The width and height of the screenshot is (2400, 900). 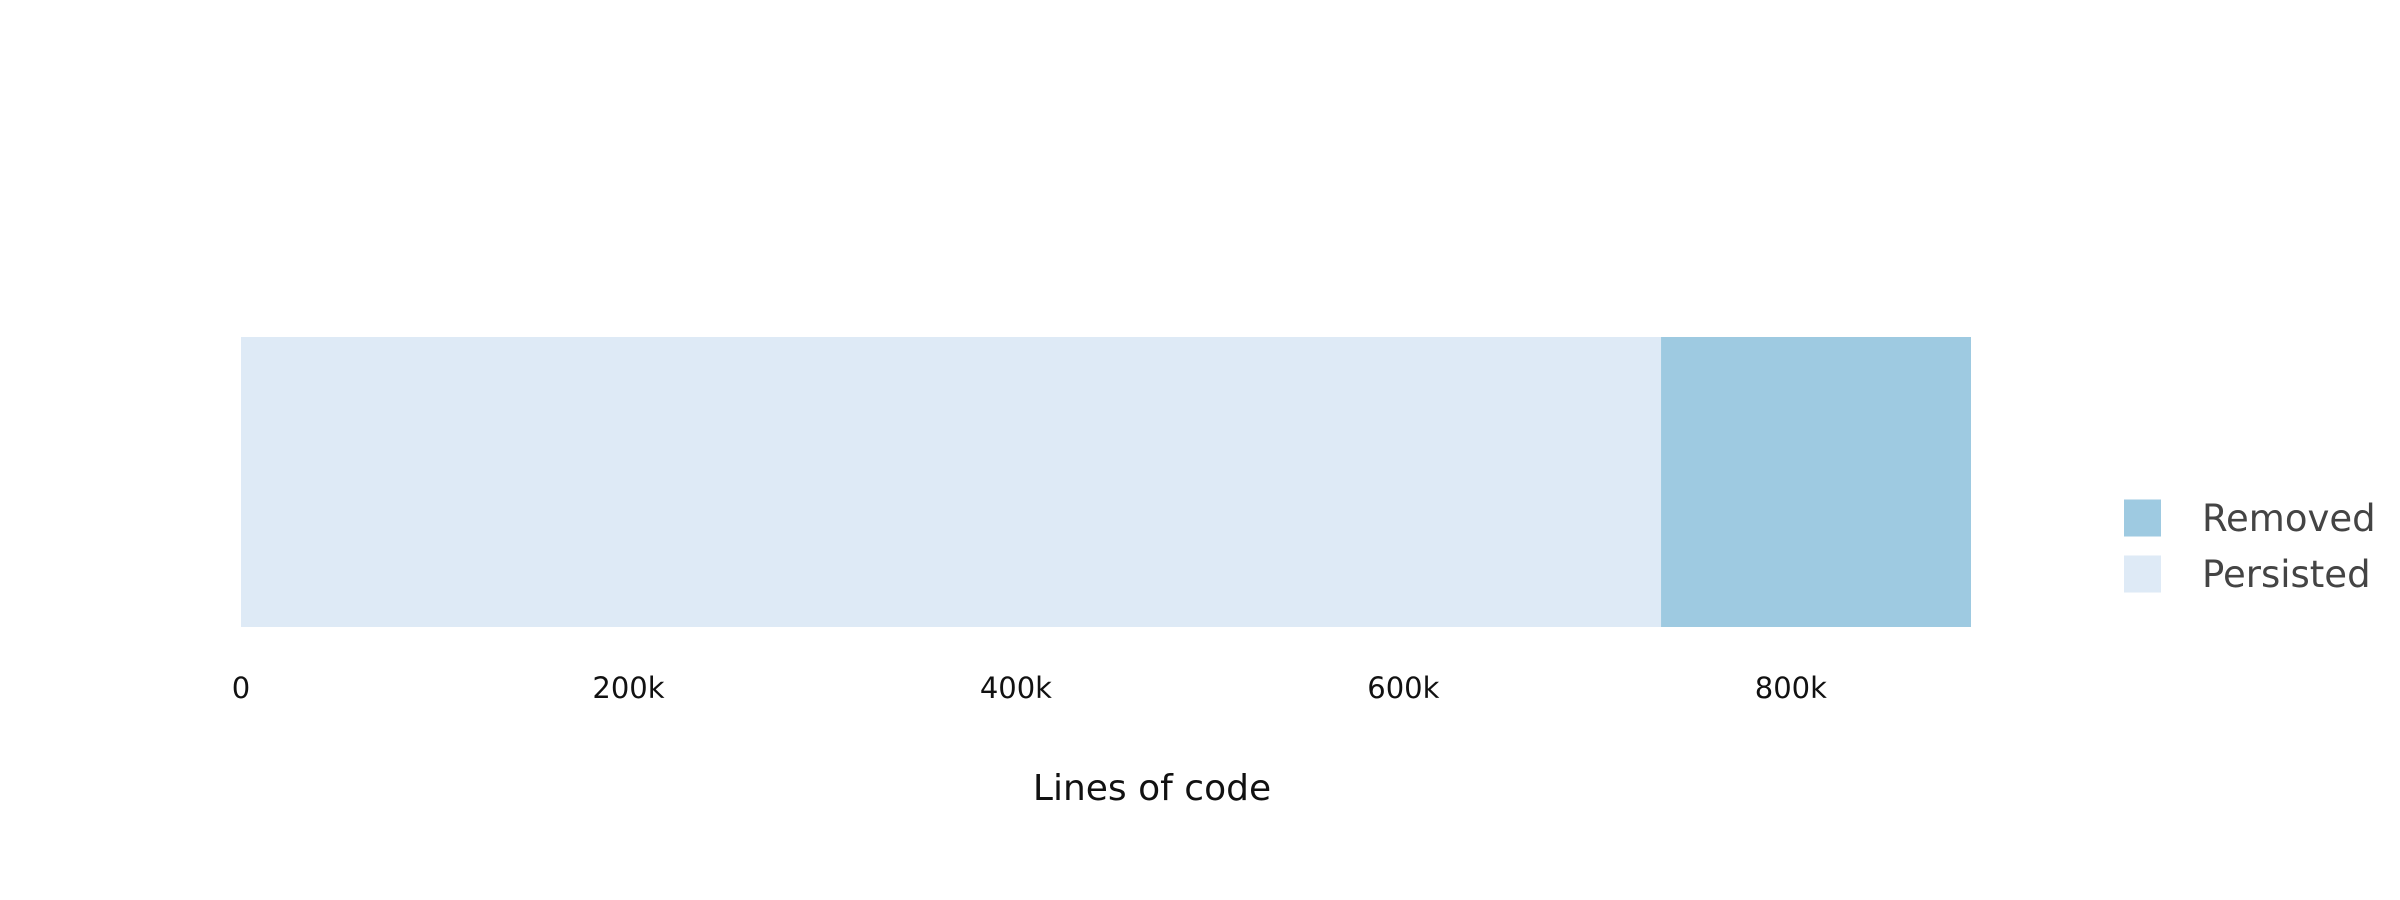 What do you see at coordinates (628, 688) in the screenshot?
I see `x-tick-label: 200k` at bounding box center [628, 688].